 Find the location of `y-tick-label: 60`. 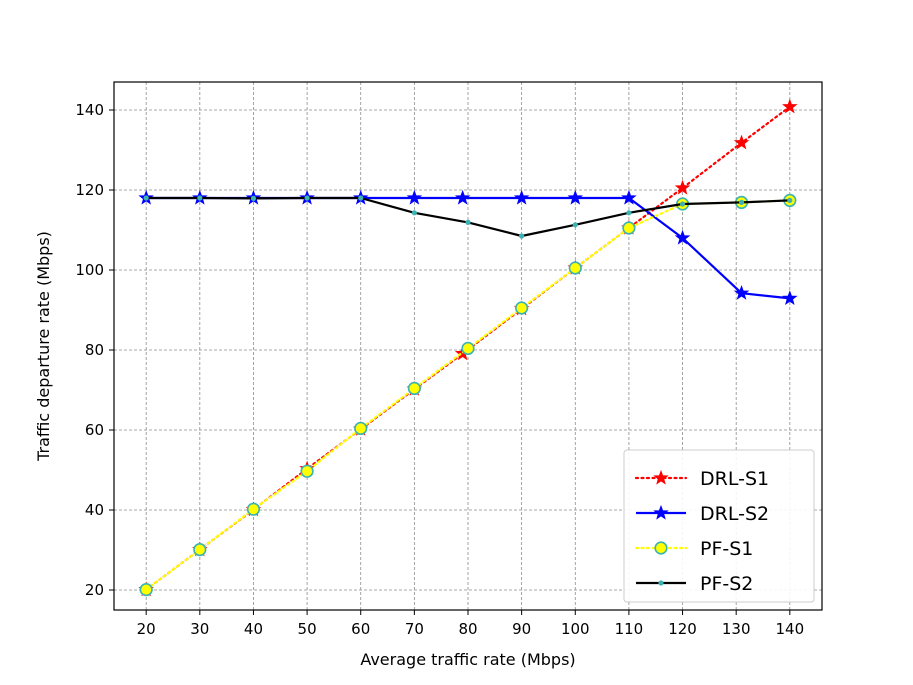

y-tick-label: 60 is located at coordinates (94, 430).